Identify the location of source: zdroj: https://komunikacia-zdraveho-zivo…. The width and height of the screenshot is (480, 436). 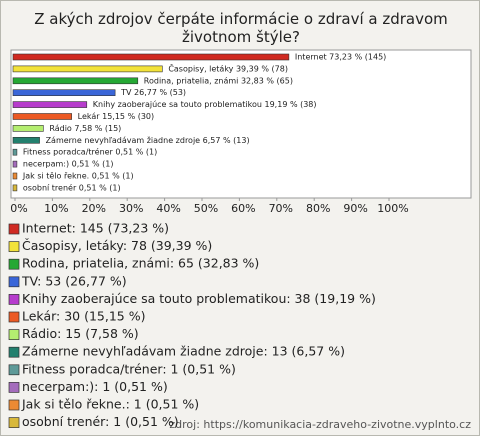
(320, 424).